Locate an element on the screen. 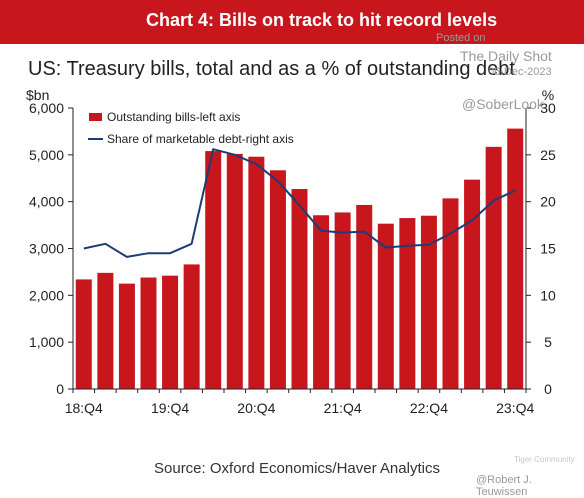 This screenshot has height=498, width=584. bar-20:Q2 is located at coordinates (213, 270).